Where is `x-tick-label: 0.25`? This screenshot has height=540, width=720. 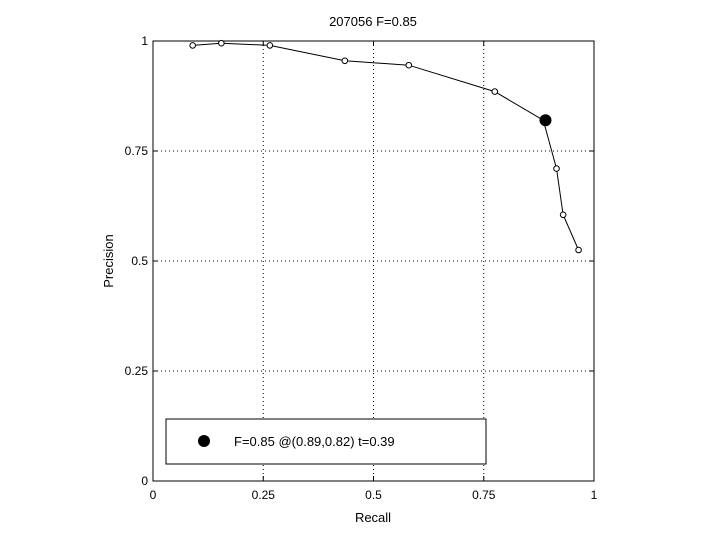 x-tick-label: 0.25 is located at coordinates (264, 495).